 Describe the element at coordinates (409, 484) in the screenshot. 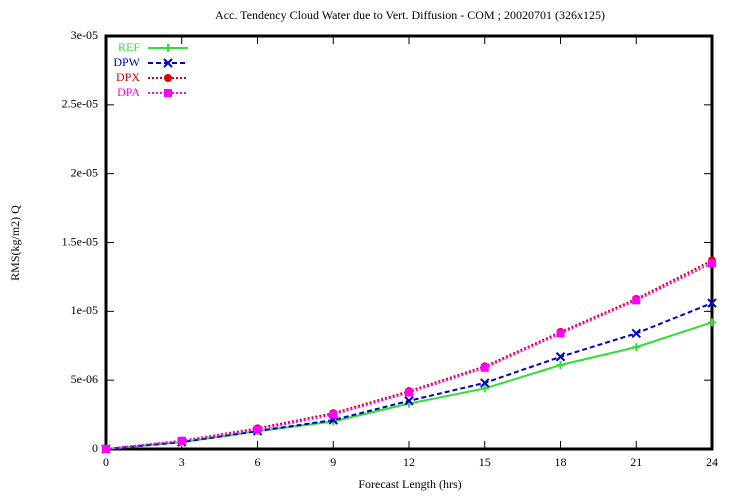

I see `x-axis-label: Forecast Length (hrs)` at that location.